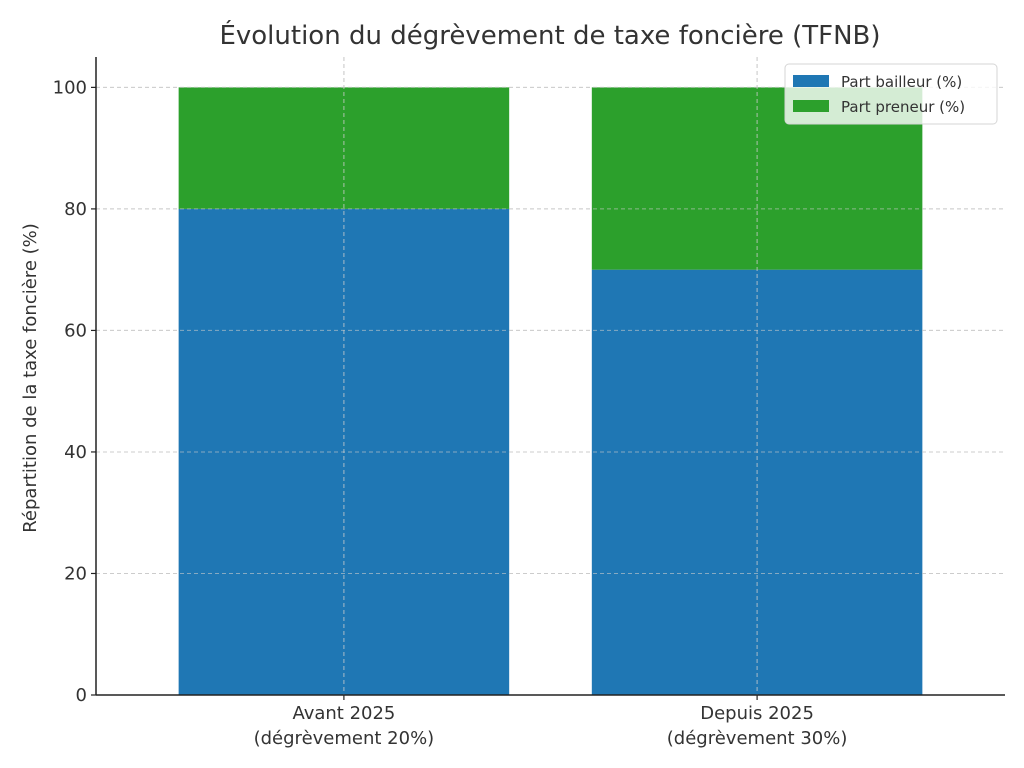 This screenshot has height=768, width=1024. Describe the element at coordinates (757, 713) in the screenshot. I see `x-category-label: Depuis 2025` at that location.